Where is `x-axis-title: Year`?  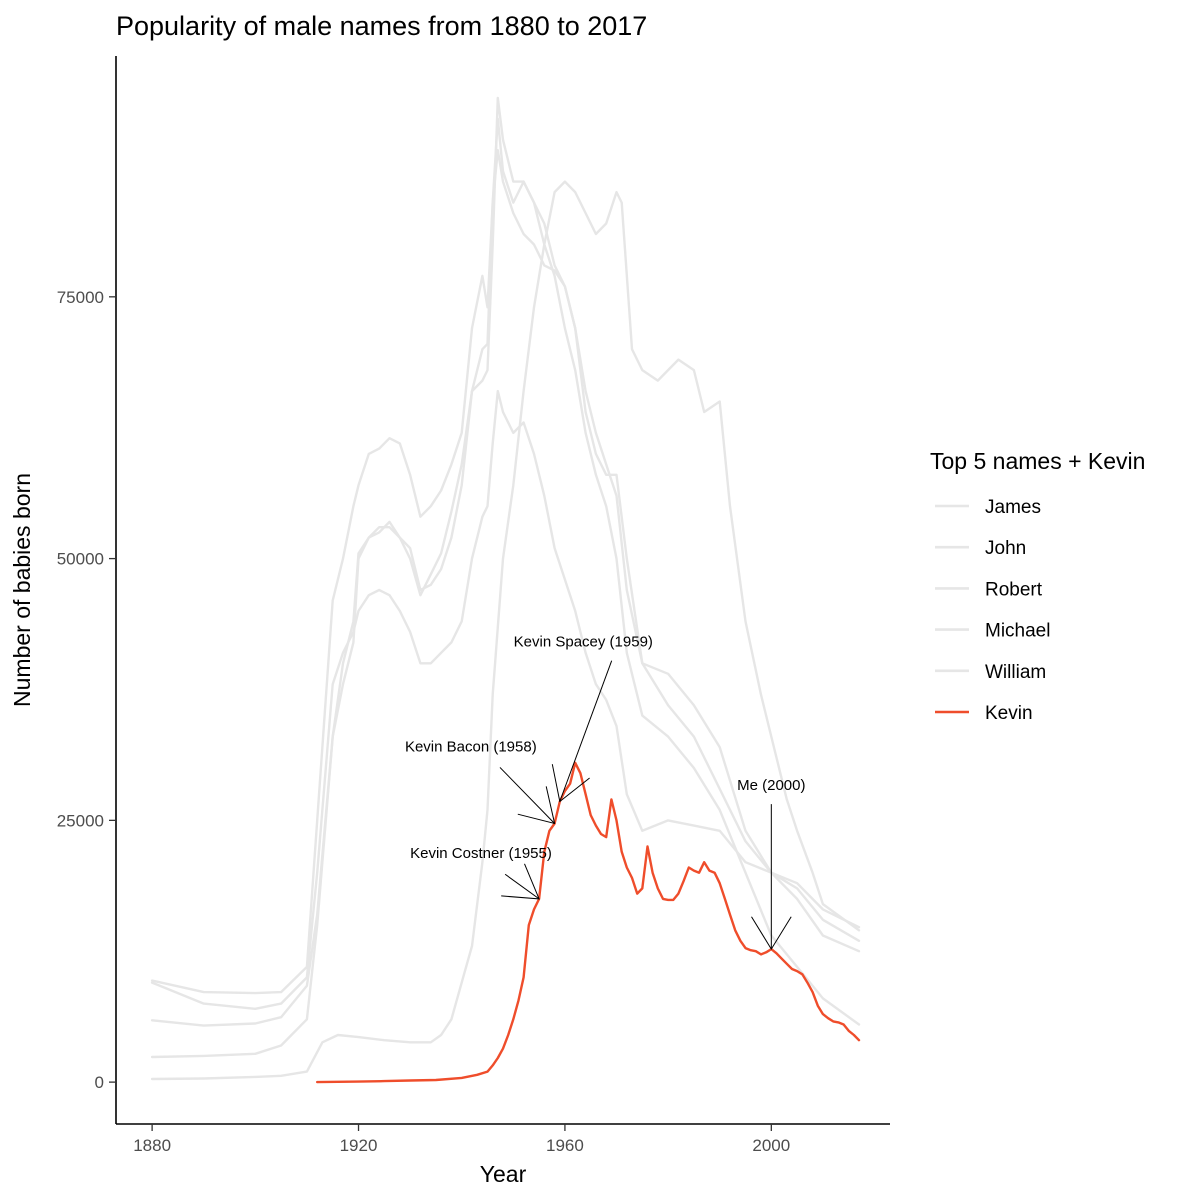
x-axis-title: Year is located at coordinates (503, 1174).